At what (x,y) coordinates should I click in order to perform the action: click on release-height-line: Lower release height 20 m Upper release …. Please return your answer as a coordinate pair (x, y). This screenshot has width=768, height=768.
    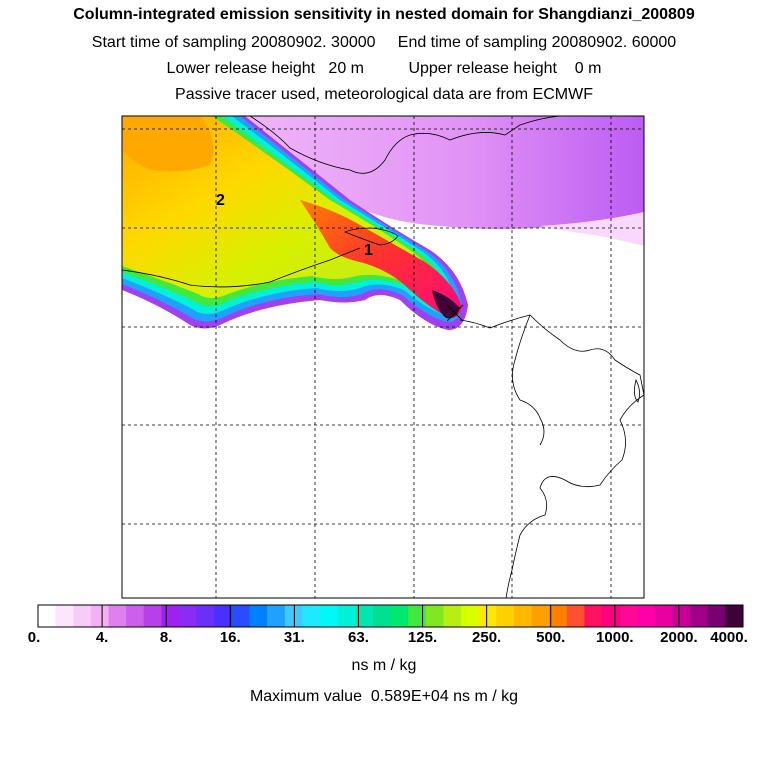
    Looking at the image, I should click on (384, 68).